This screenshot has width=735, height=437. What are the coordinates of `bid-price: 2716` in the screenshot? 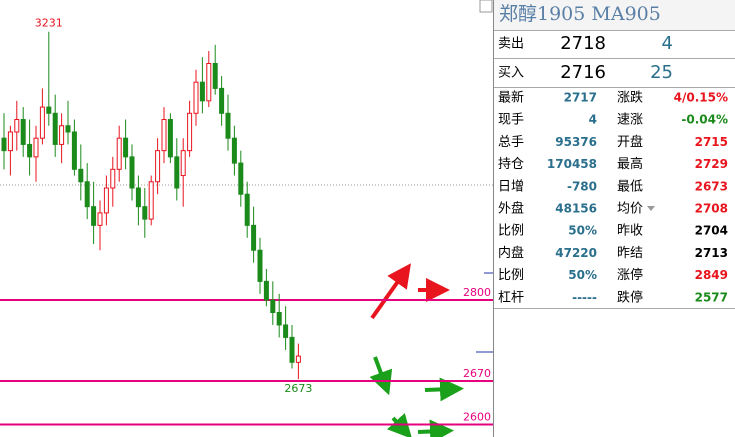 It's located at (583, 72).